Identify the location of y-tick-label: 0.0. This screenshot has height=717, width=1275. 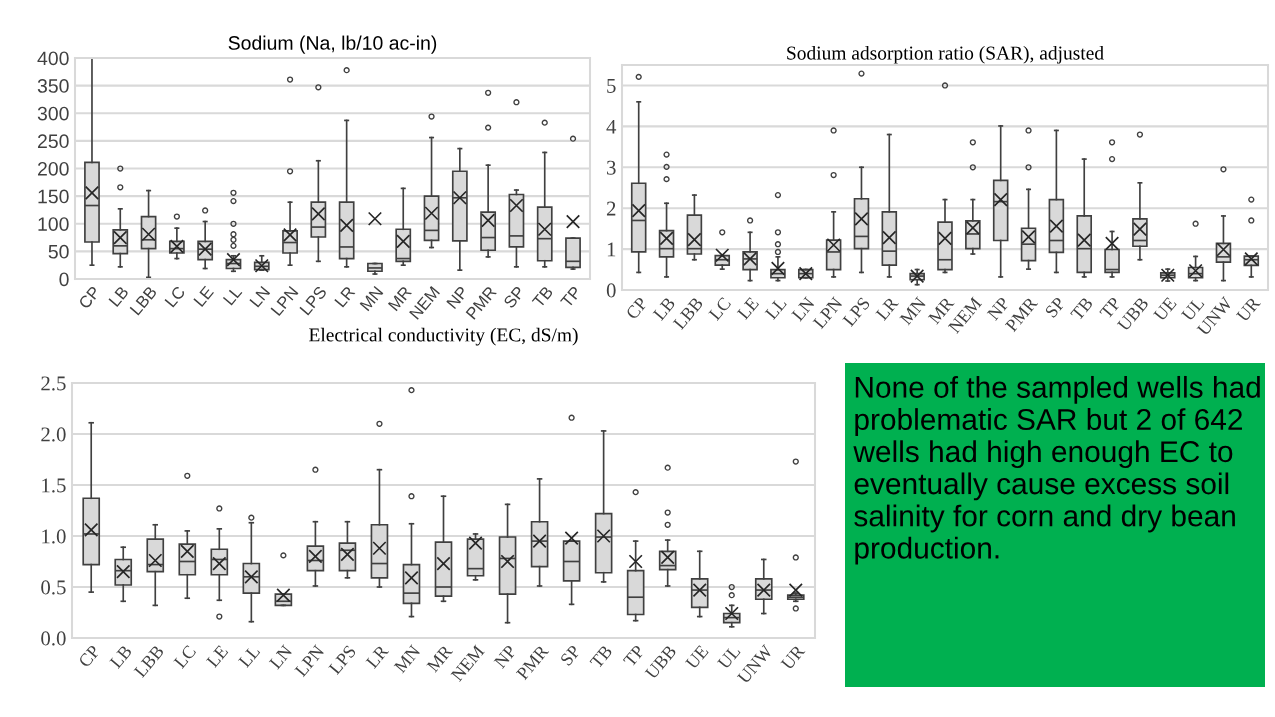
(53, 638).